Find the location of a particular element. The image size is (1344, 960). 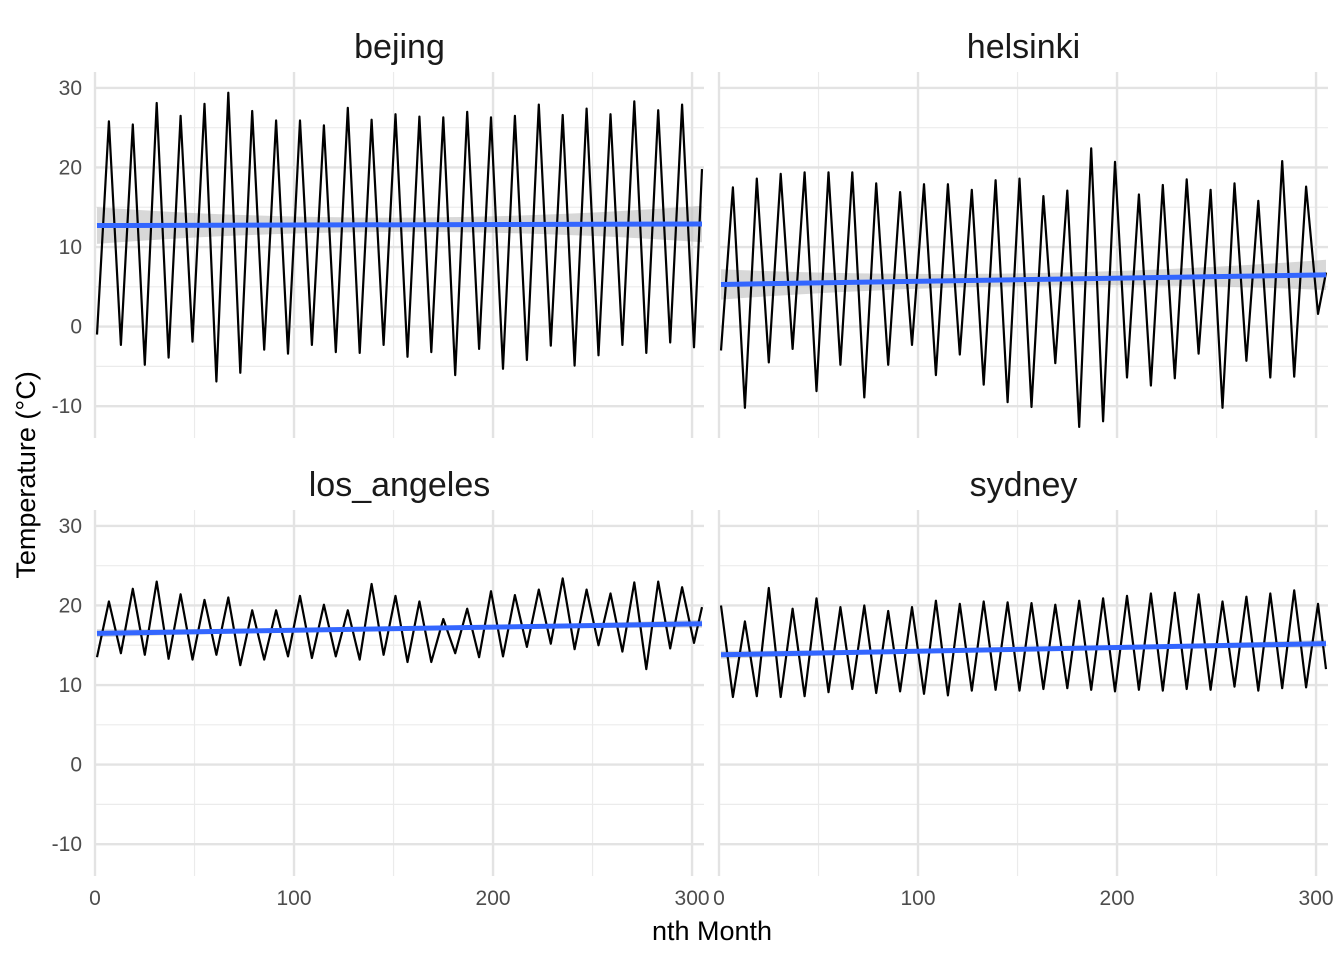

panel-title-los_angeles: los_angeles is located at coordinates (399, 485).